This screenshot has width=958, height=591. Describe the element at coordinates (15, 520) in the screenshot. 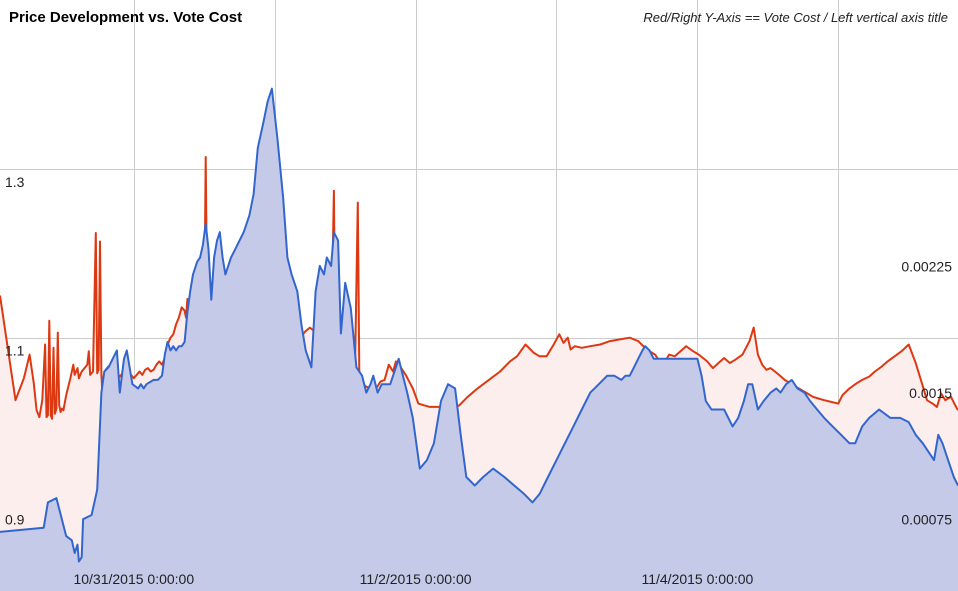

I see `left-tick-label: 0.9` at that location.